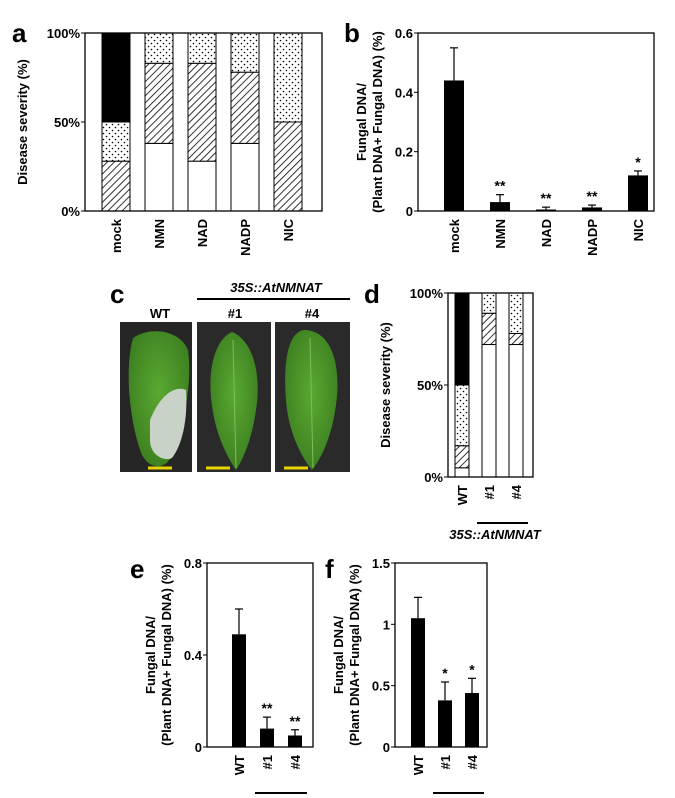  What do you see at coordinates (312, 313) in the screenshot?
I see `photo-label-line4: #4` at bounding box center [312, 313].